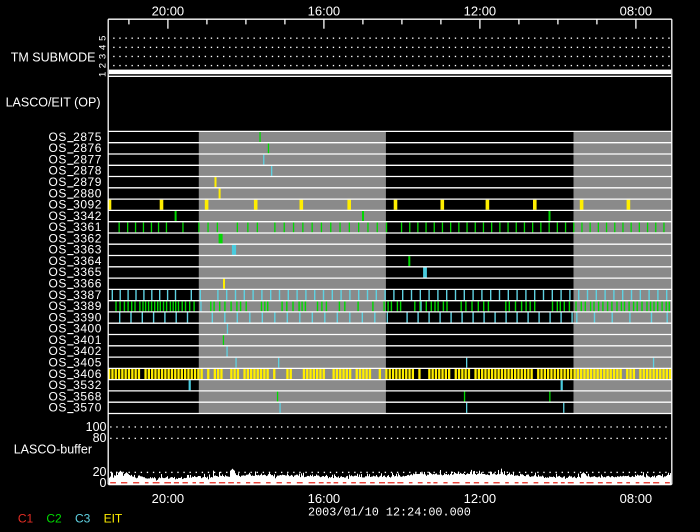  Describe the element at coordinates (87, 329) in the screenshot. I see `svg-text: 3400` at that location.